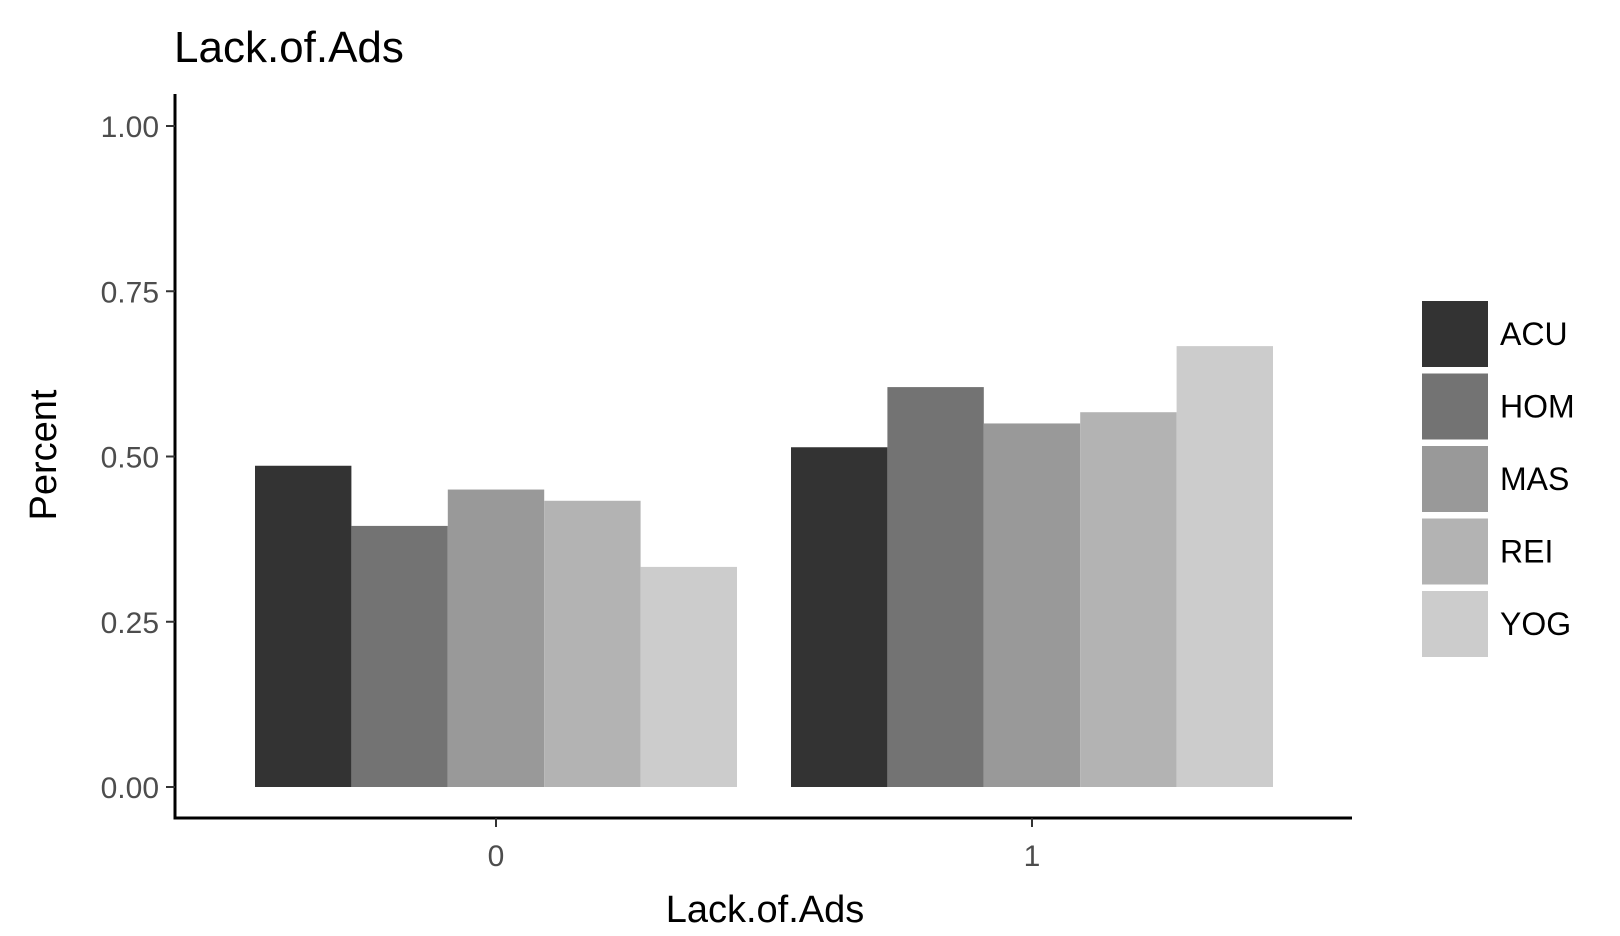  What do you see at coordinates (1455, 406) in the screenshot?
I see `legend-key-hom` at bounding box center [1455, 406].